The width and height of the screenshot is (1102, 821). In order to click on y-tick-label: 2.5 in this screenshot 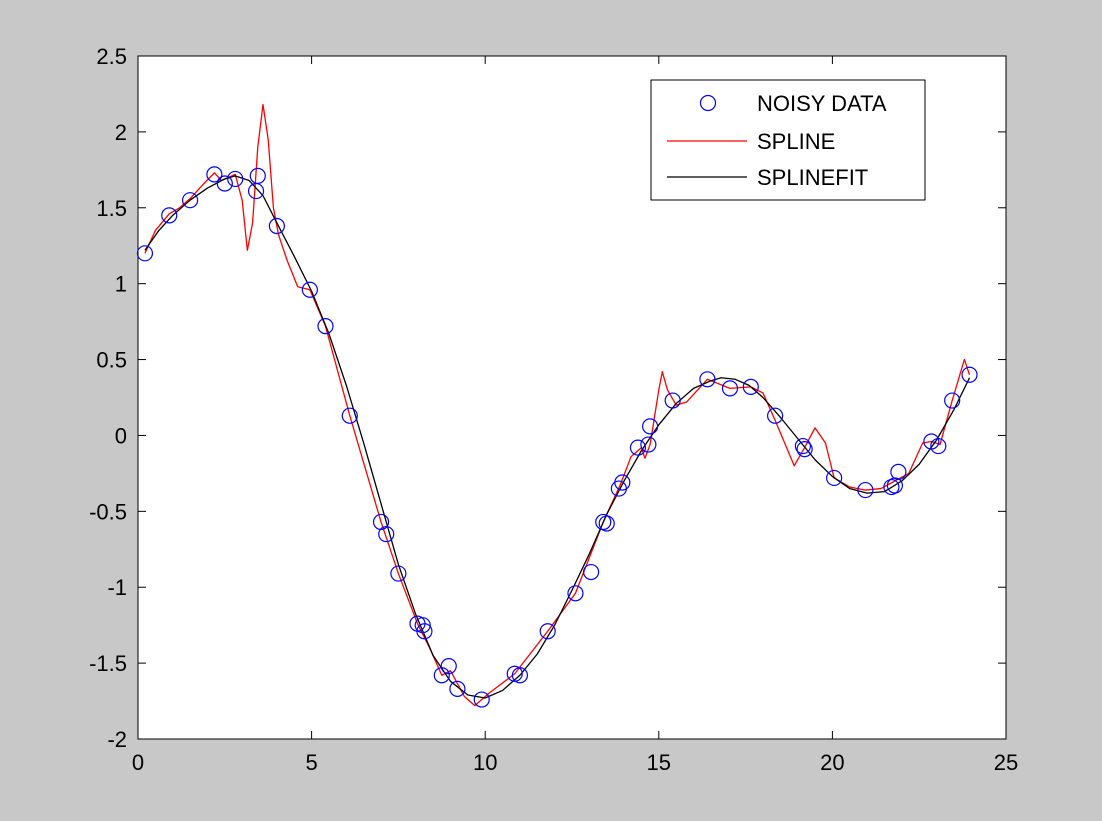, I will do `click(111, 56)`.